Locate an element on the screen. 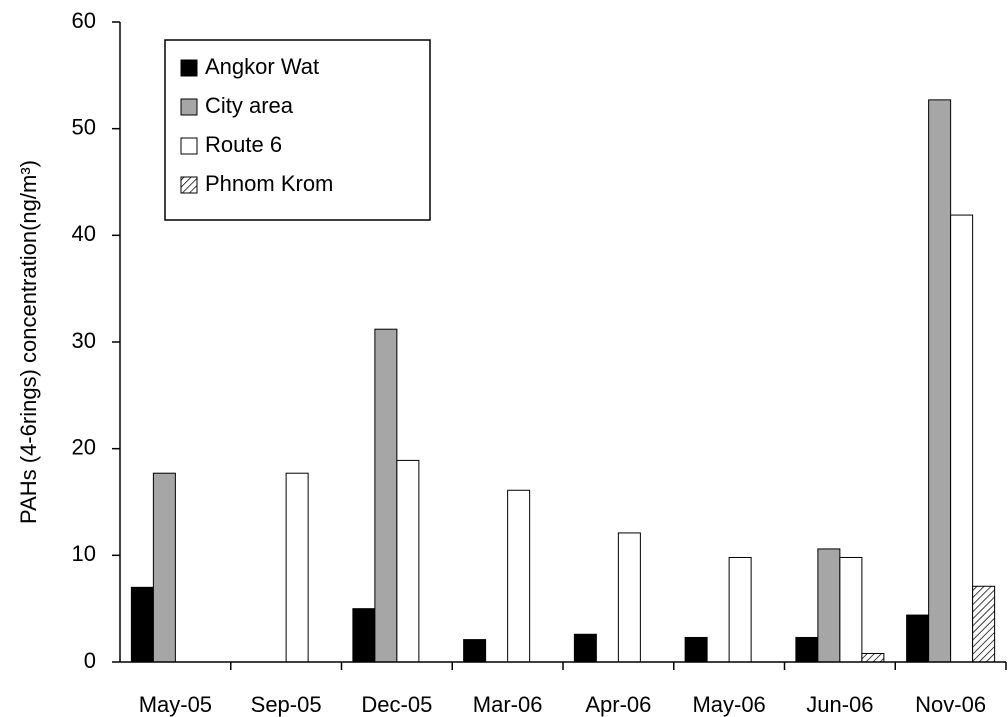 This screenshot has height=717, width=1008. x-tick-label: Dec-05 is located at coordinates (396, 704).